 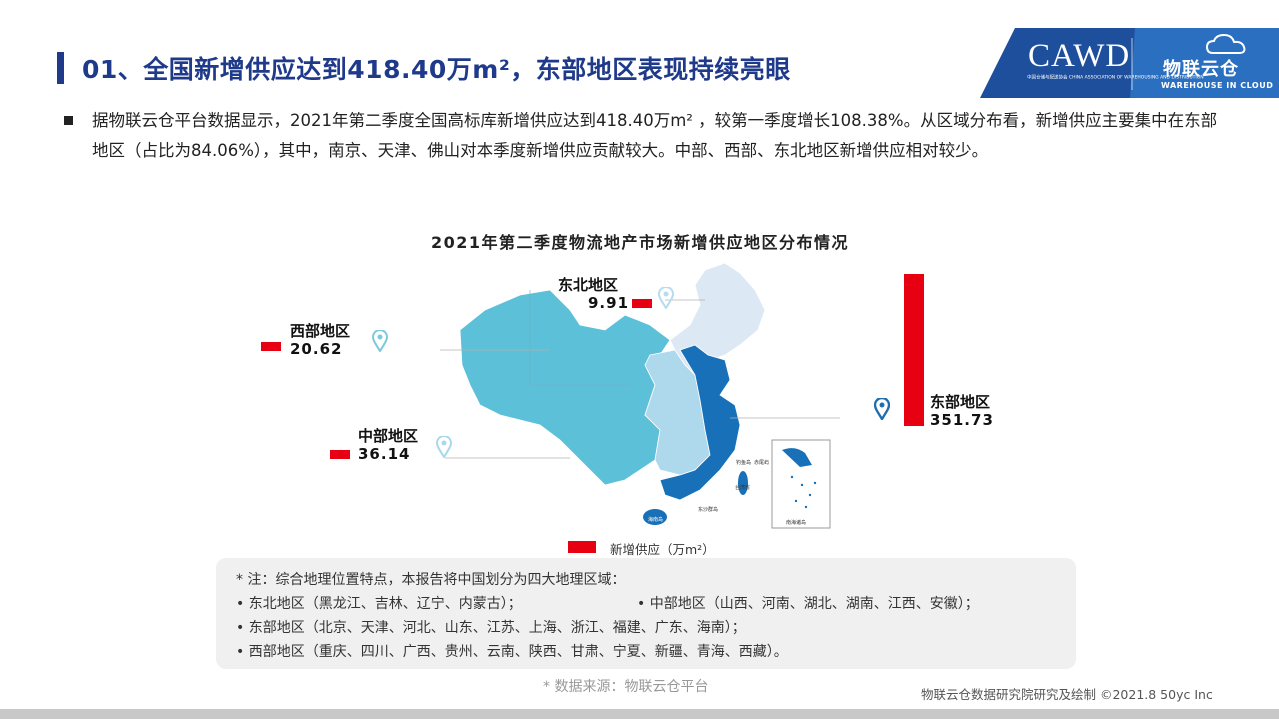 What do you see at coordinates (808, 604) in the screenshot?
I see `note-central: • 中部地区（山西、河南、湖北、湖南、江西、安徽）；` at bounding box center [808, 604].